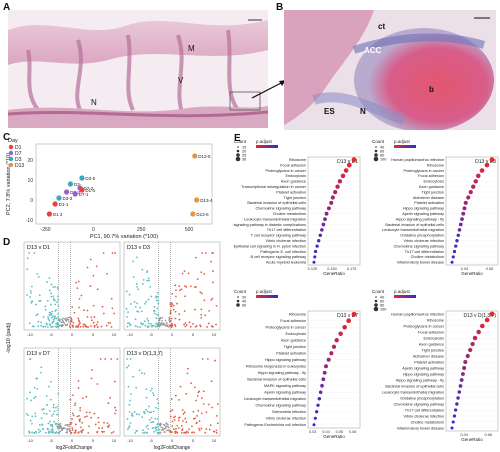 The height and width of the screenshot is (452, 500). I want to click on label-n-b: N, so click(363, 111).